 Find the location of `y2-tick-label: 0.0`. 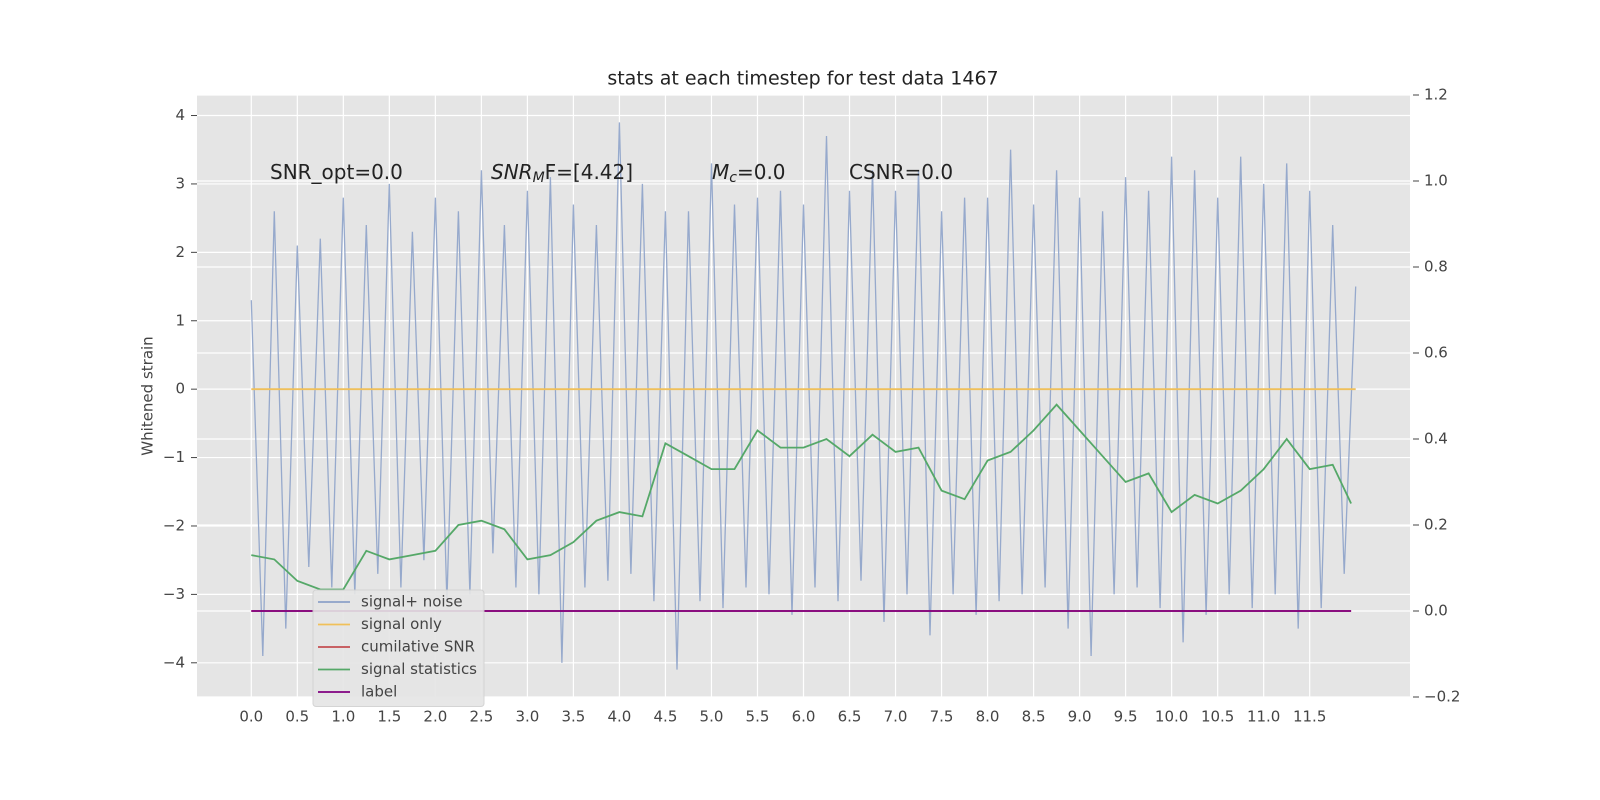

y2-tick-label: 0.0 is located at coordinates (1436, 611).